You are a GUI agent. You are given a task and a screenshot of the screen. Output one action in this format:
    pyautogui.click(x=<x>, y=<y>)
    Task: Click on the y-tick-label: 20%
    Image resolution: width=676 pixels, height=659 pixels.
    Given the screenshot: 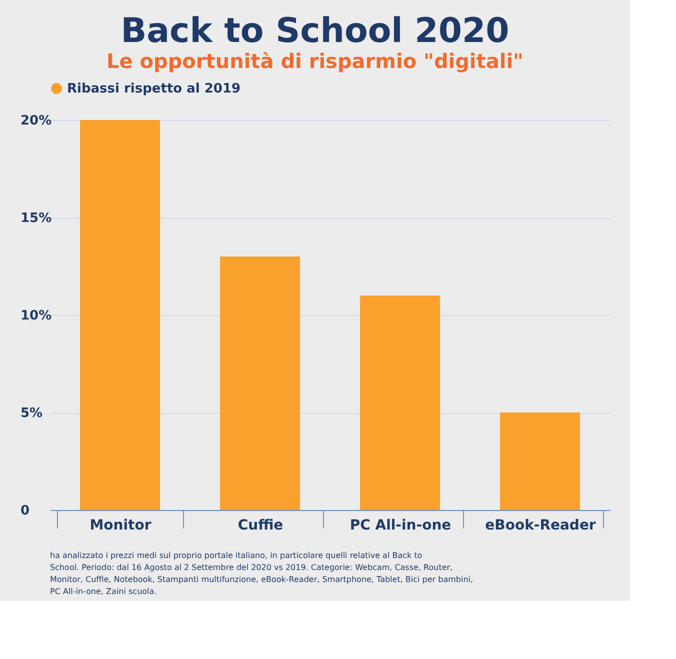 What is the action you would take?
    pyautogui.click(x=36, y=121)
    